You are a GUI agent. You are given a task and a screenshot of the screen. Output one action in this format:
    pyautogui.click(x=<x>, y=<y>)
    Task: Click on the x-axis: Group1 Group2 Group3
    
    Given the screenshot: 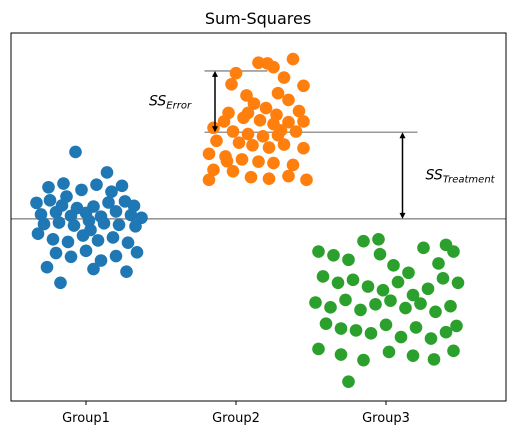 What is the action you would take?
    pyautogui.click(x=236, y=413)
    